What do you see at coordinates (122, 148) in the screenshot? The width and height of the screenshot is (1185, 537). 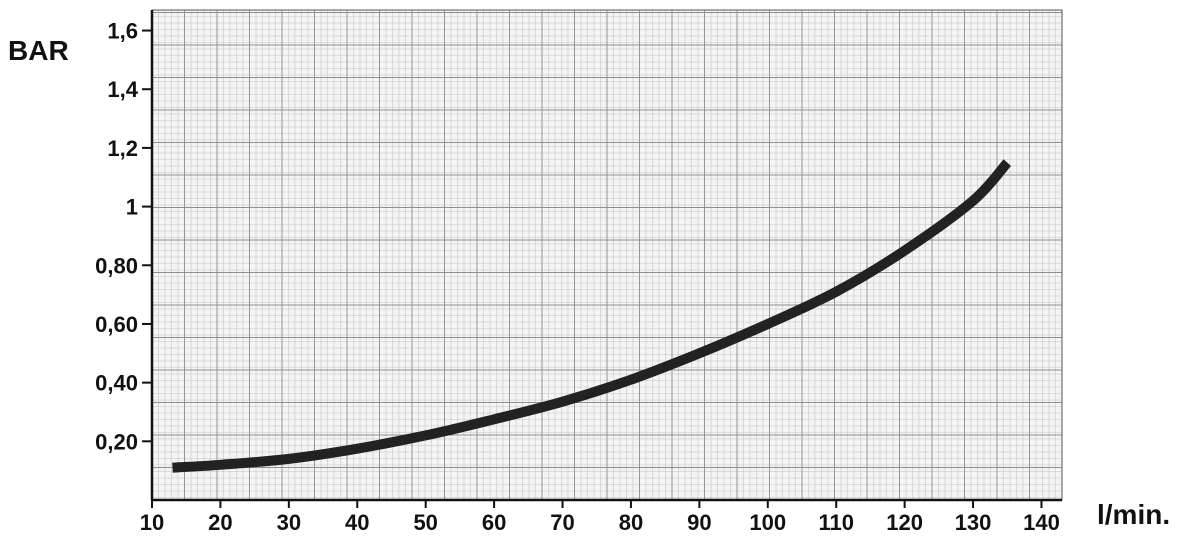 I see `y-tick-label: 1,2` at bounding box center [122, 148].